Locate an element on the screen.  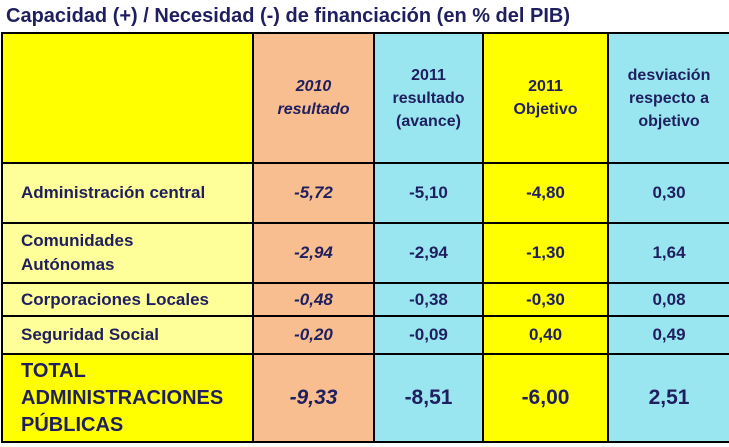
header-desviacion: desviación respecto a objetivo is located at coordinates (668, 98).